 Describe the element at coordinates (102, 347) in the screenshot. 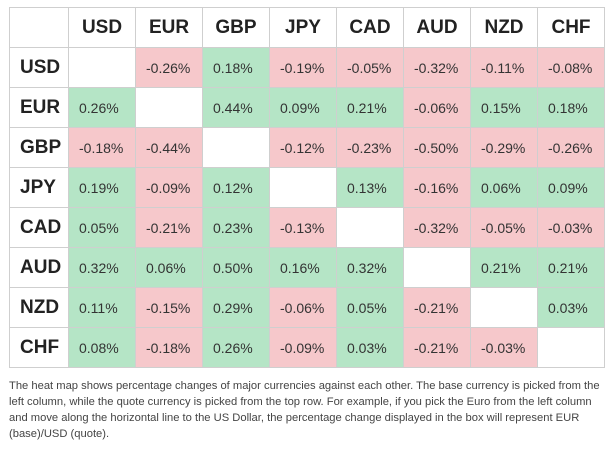

I see `heat-cell: 0.08%` at that location.